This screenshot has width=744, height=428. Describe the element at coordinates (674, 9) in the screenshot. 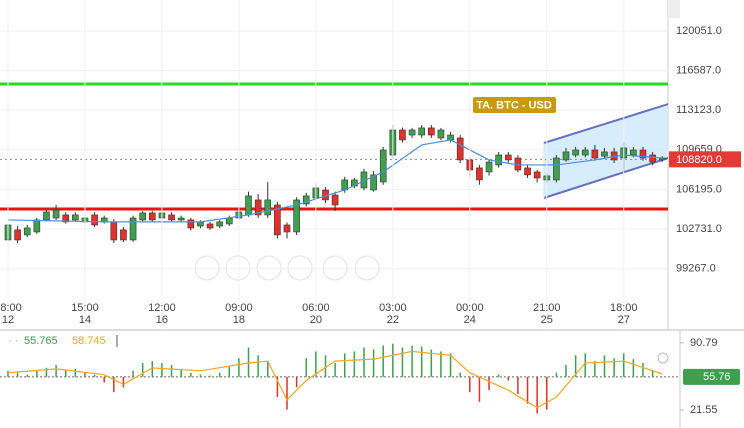

I see `scroll-handle` at that location.